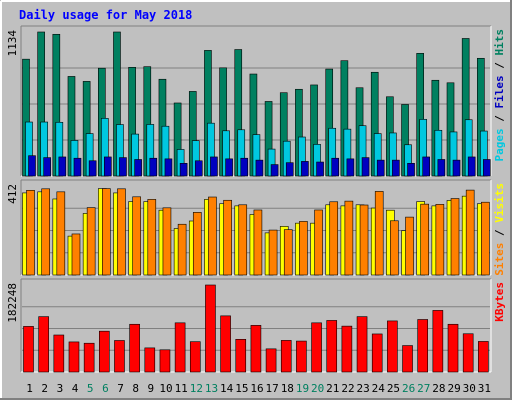 The height and width of the screenshot is (400, 512). What do you see at coordinates (287, 388) in the screenshot?
I see `x-tick-label-day-18: 18` at bounding box center [287, 388].